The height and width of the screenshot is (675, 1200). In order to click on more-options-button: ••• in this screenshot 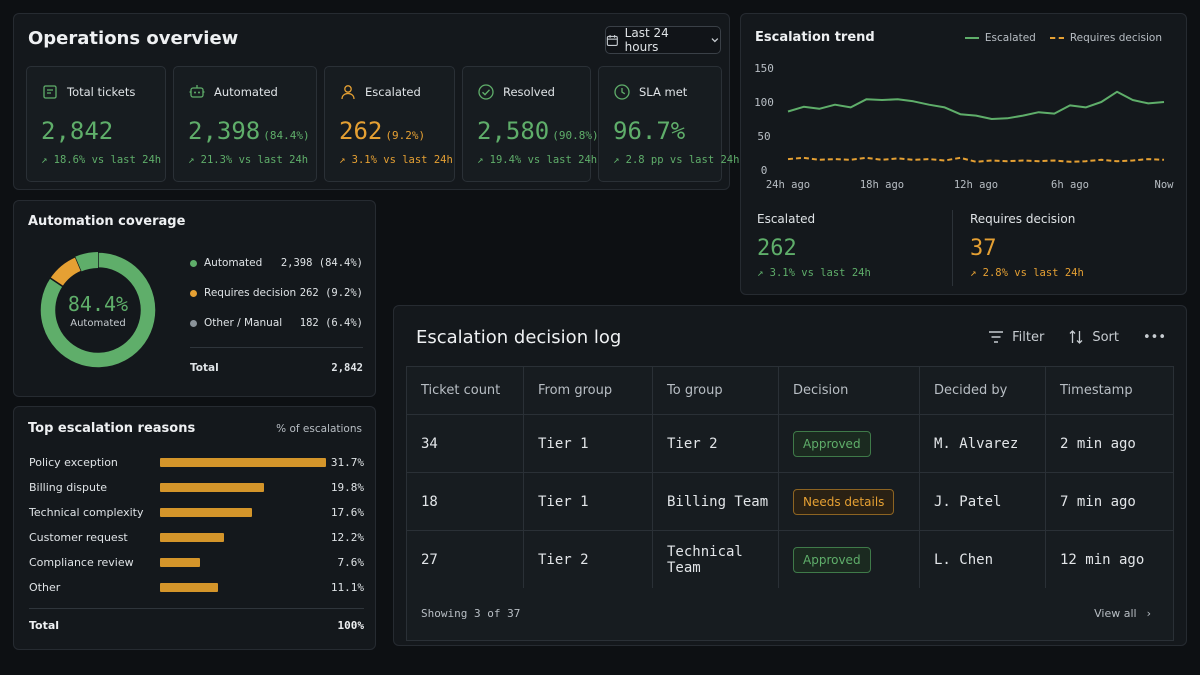, I will do `click(1154, 337)`.